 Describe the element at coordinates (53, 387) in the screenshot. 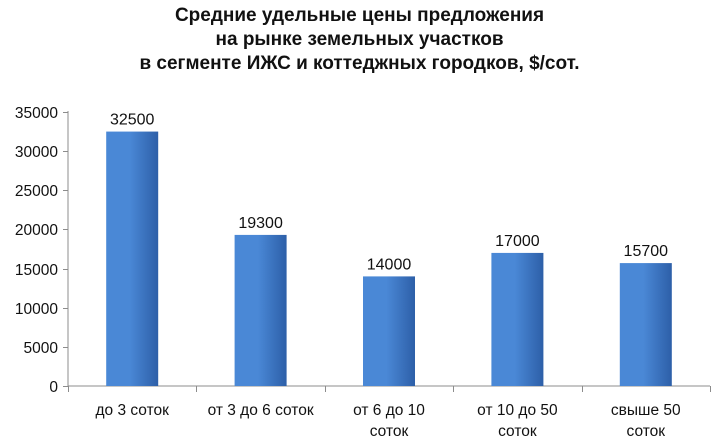

I see `y-tick-label: 0` at that location.